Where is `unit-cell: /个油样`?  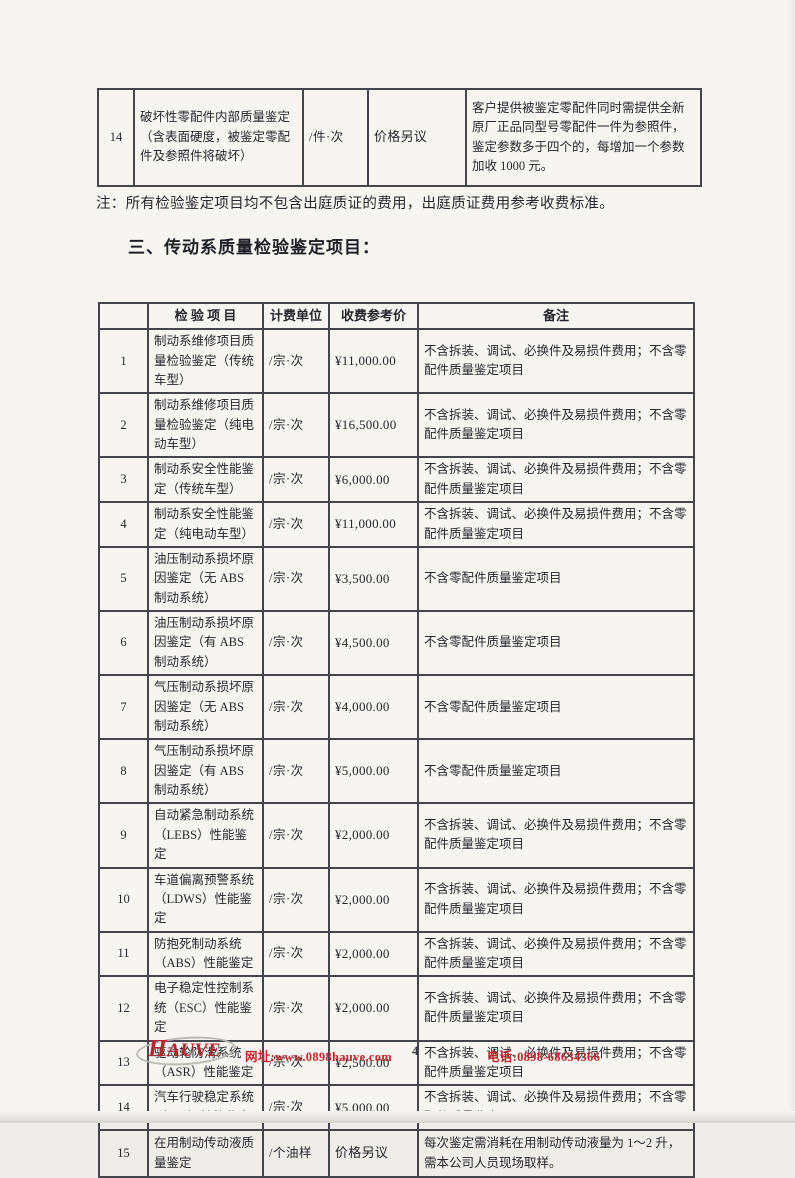 unit-cell: /个油样 is located at coordinates (296, 1153).